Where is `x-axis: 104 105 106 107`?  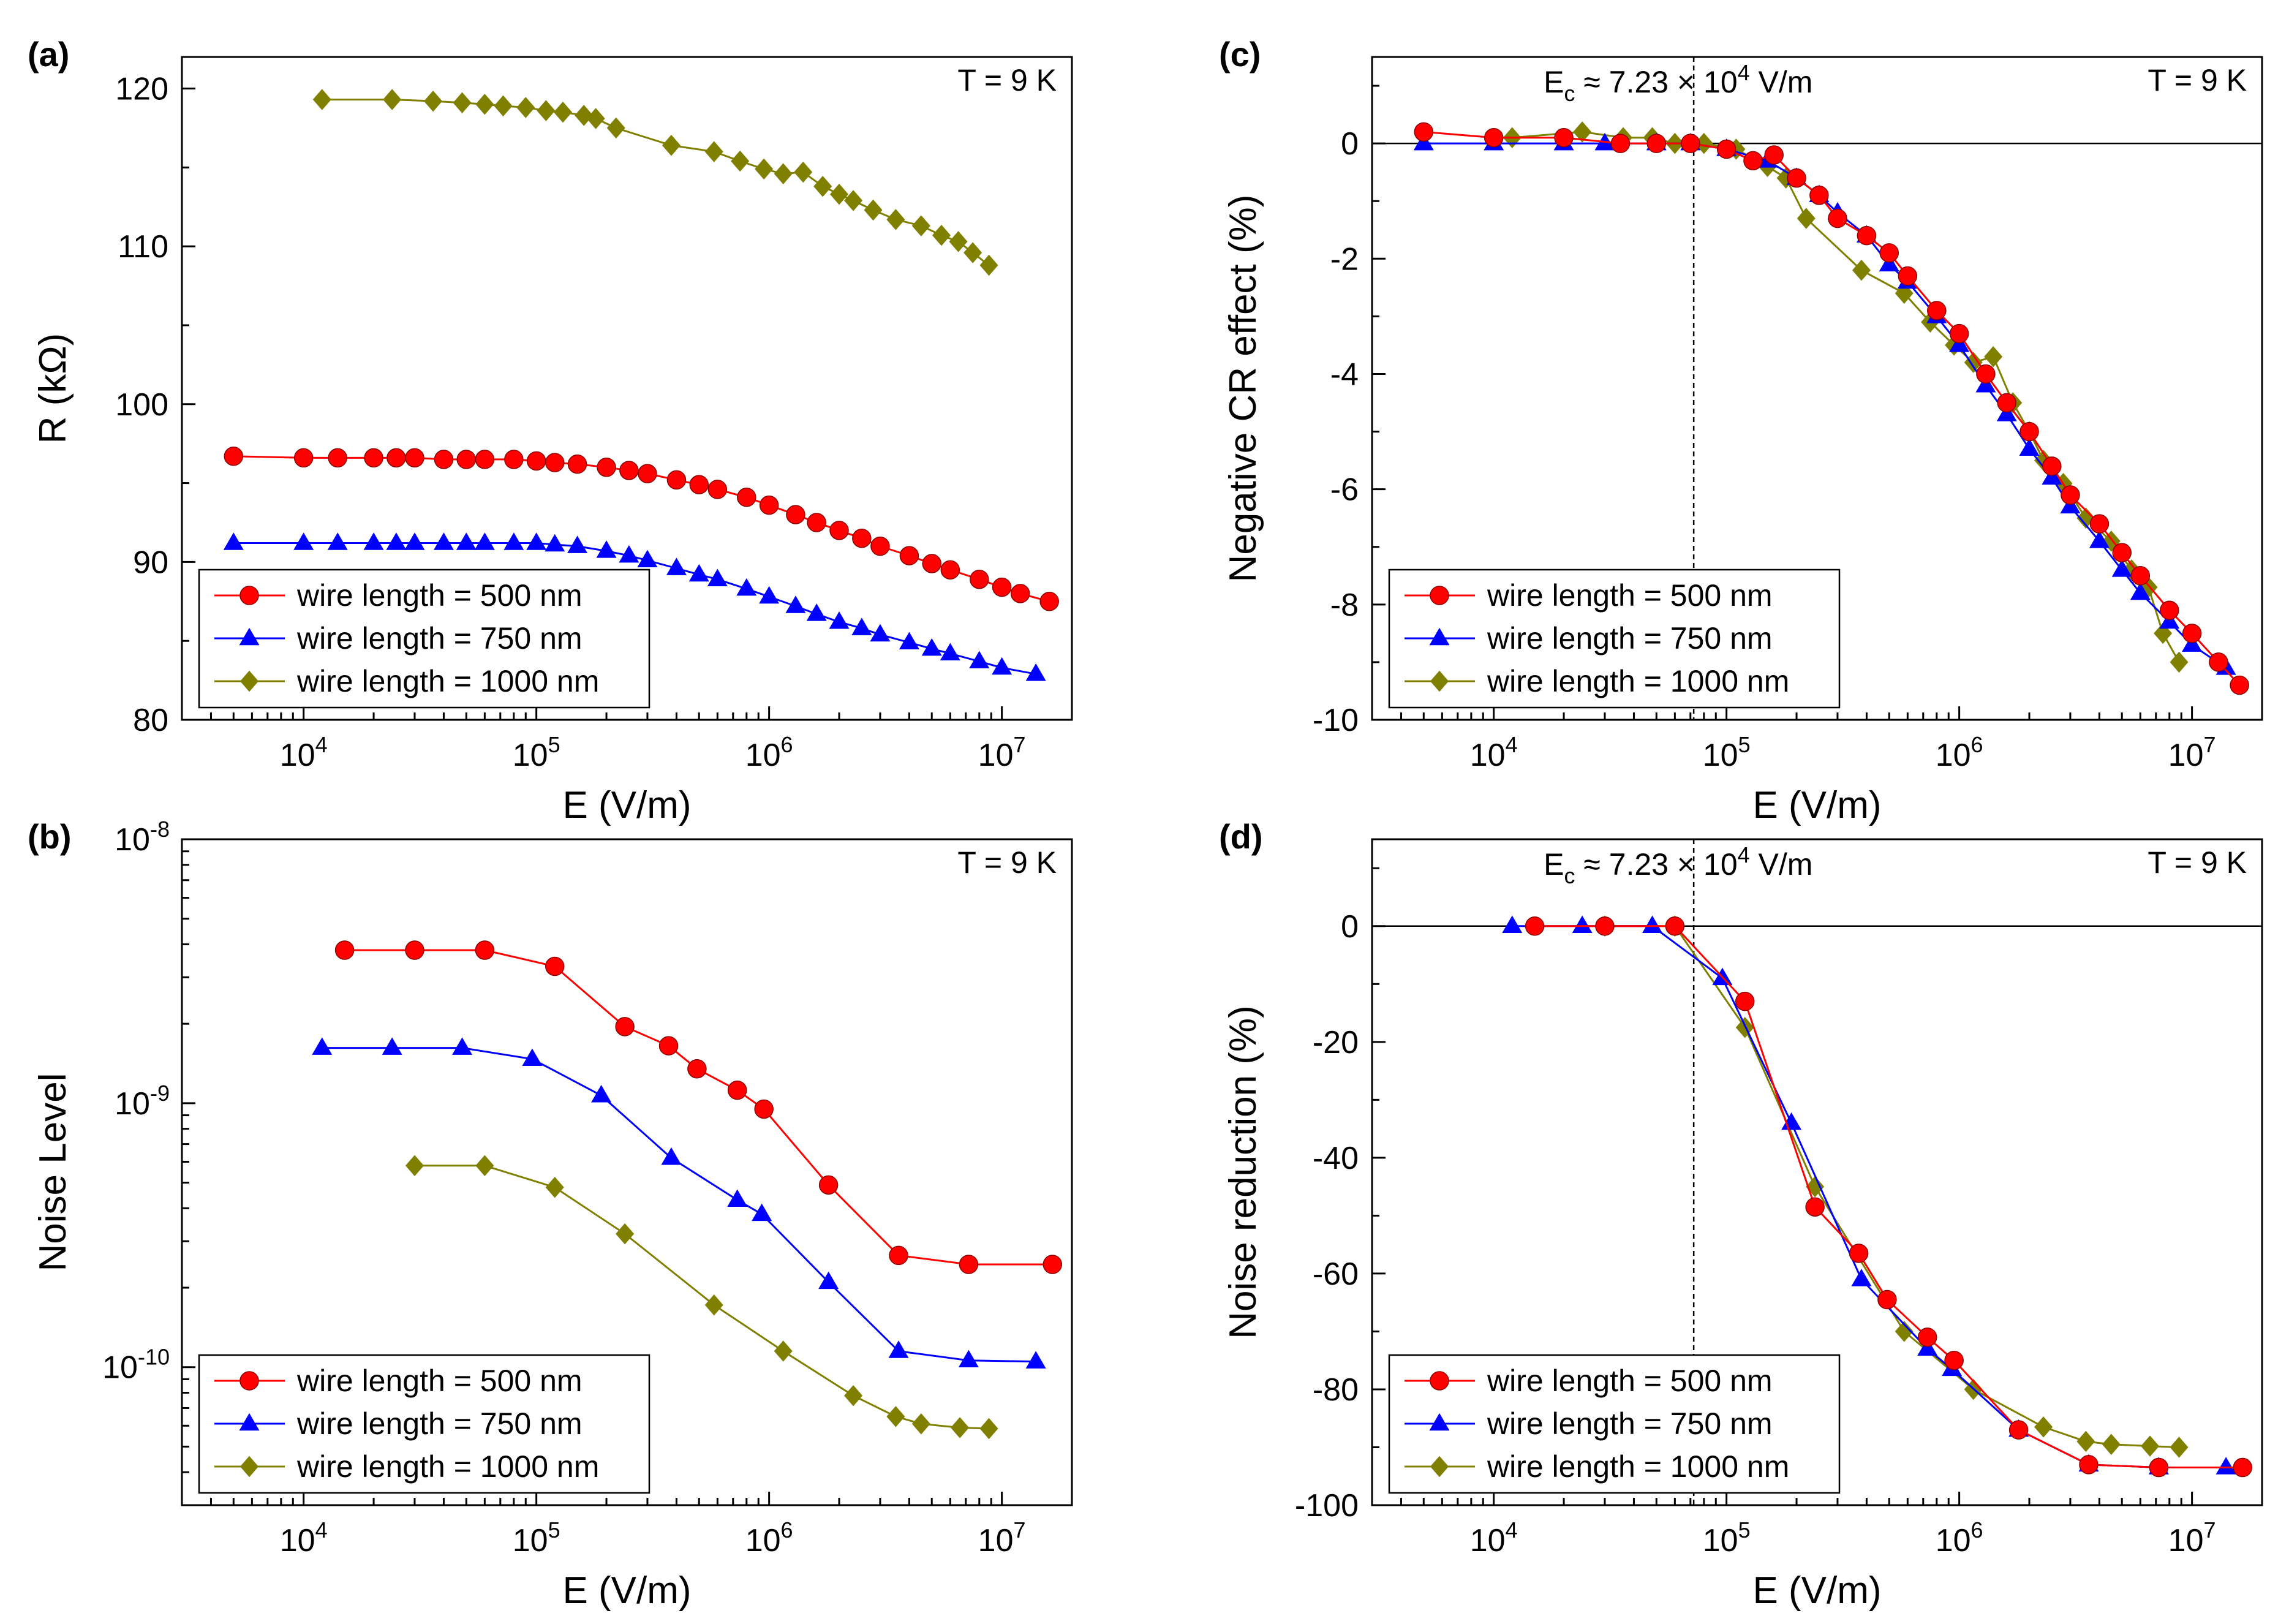 x-axis: 104 105 106 107 is located at coordinates (627, 739).